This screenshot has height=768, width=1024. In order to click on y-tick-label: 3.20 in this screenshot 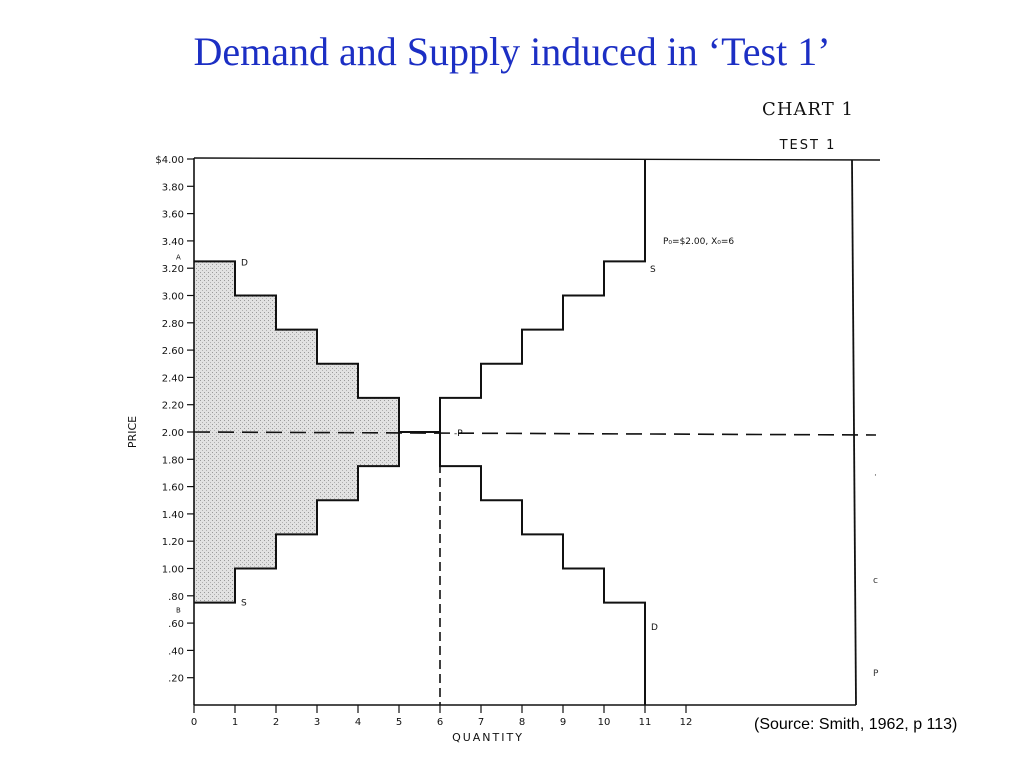, I will do `click(173, 269)`.